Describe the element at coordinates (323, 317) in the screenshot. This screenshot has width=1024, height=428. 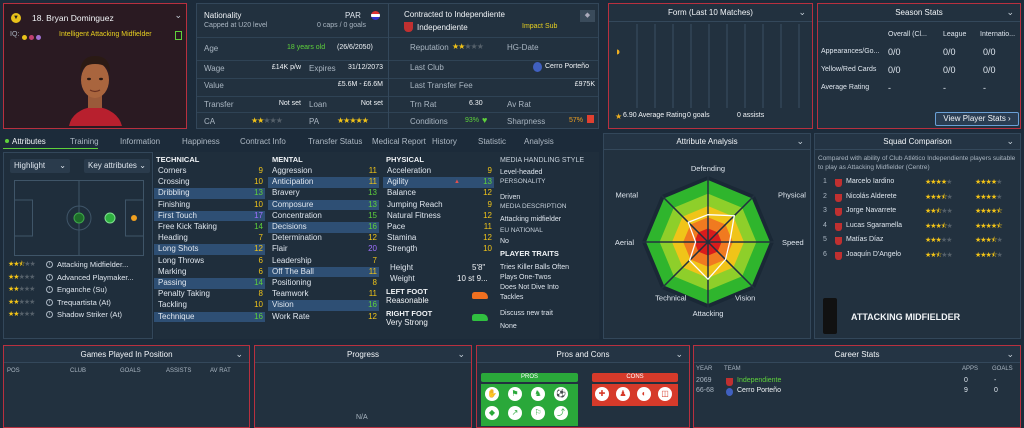
I see `attribute-row-work-rate: Work Rate 12` at that location.